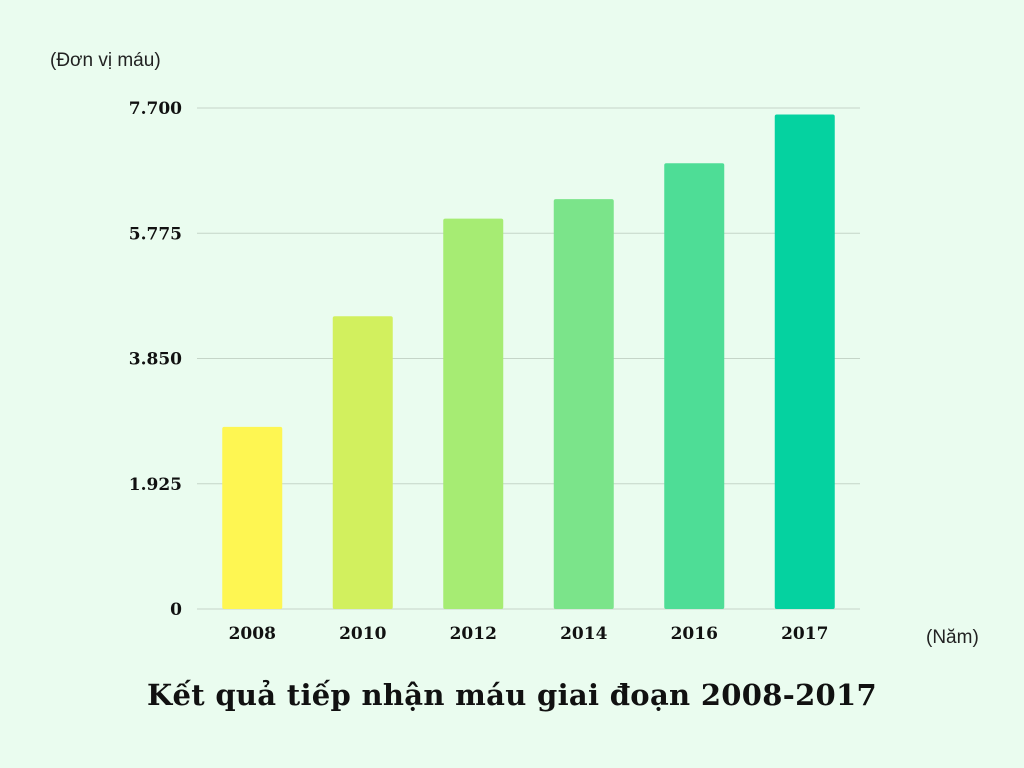  I want to click on bar-2010, so click(362, 462).